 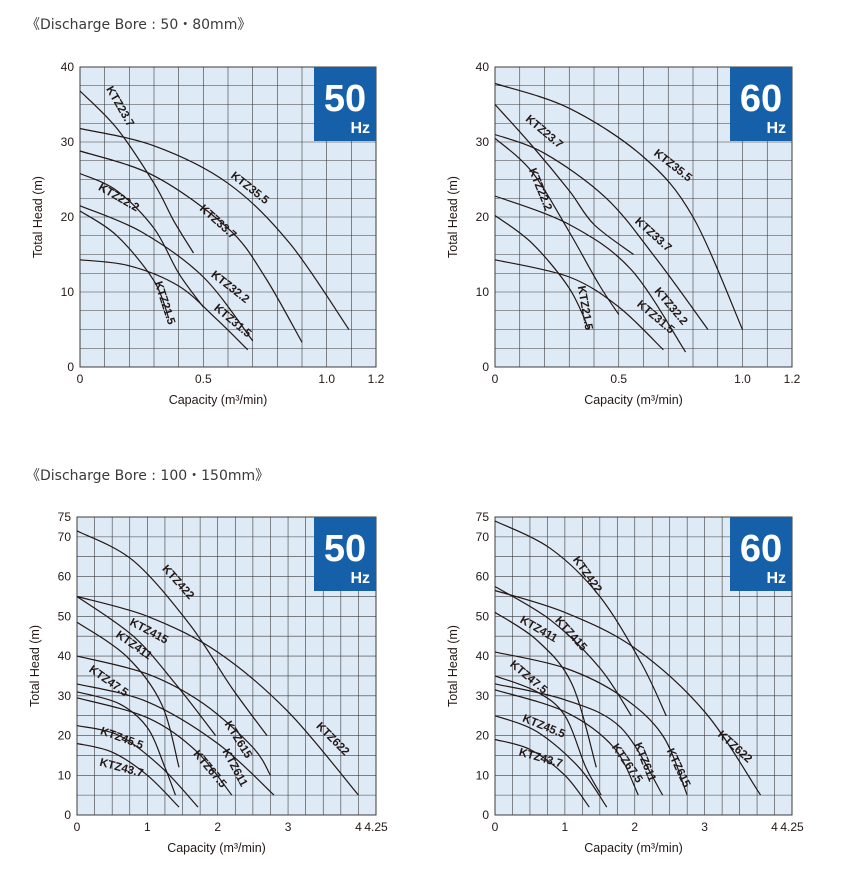 I want to click on x-tick-label: 4.25, so click(x=376, y=827).